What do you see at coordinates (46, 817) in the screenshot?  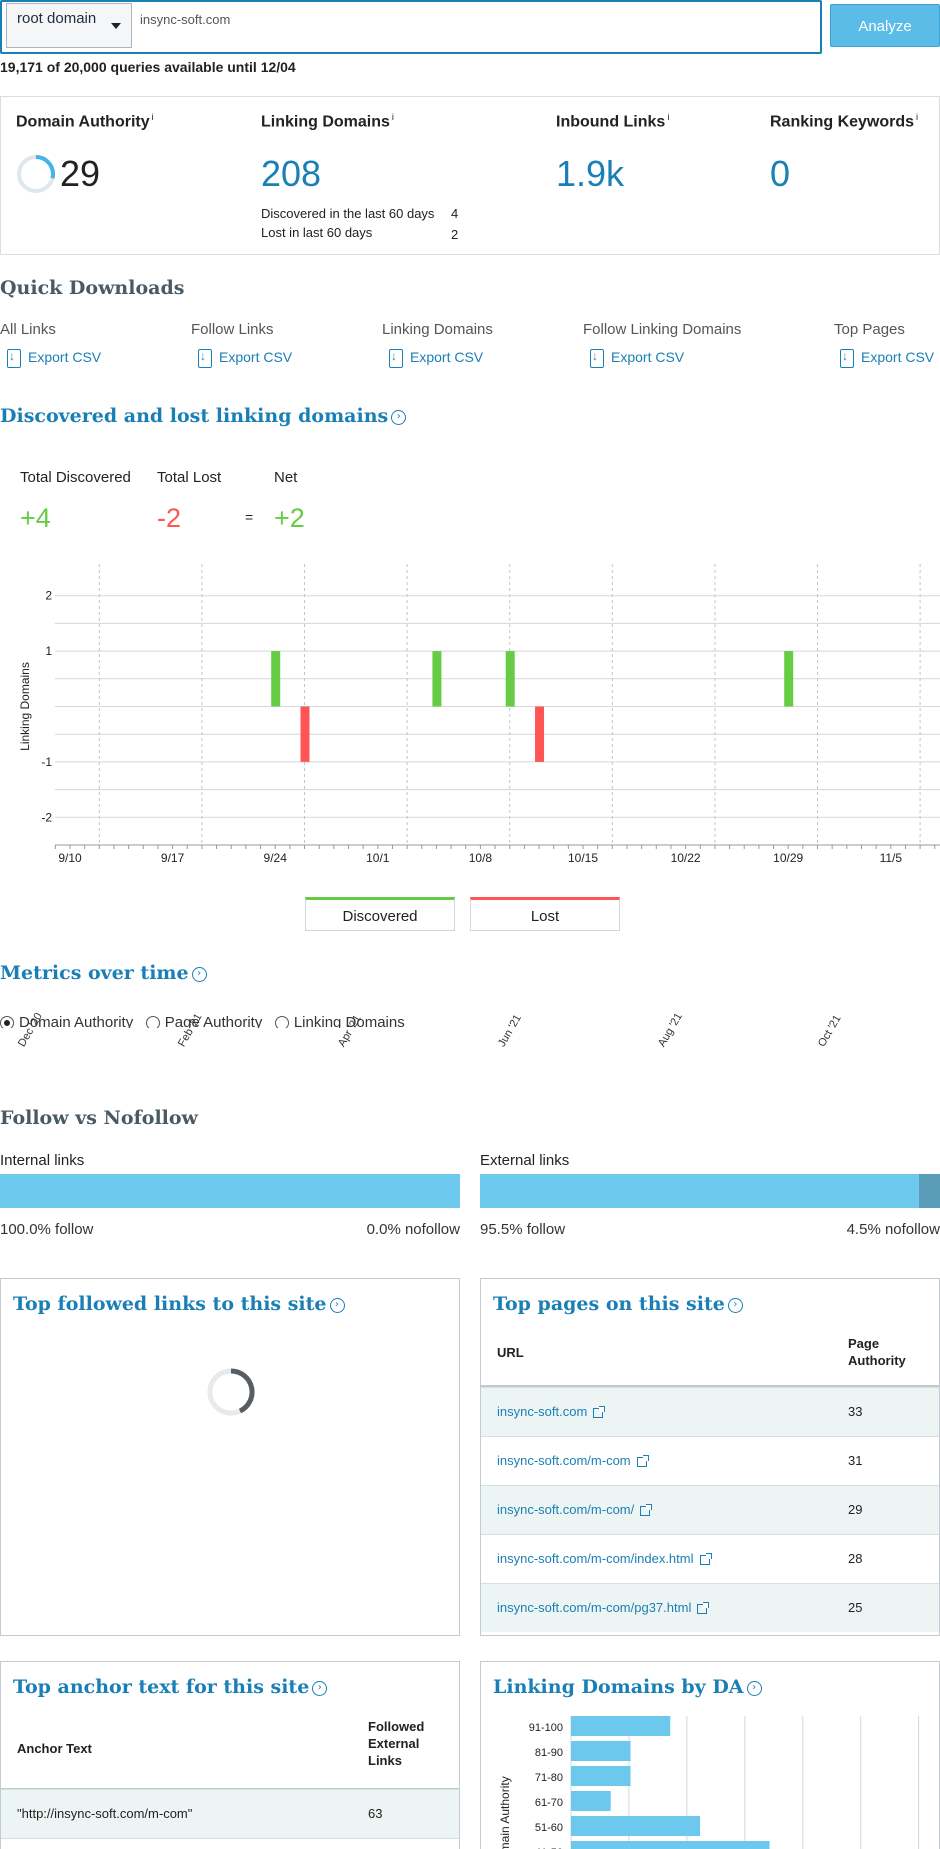 I see `y-tick-label: -2` at bounding box center [46, 817].